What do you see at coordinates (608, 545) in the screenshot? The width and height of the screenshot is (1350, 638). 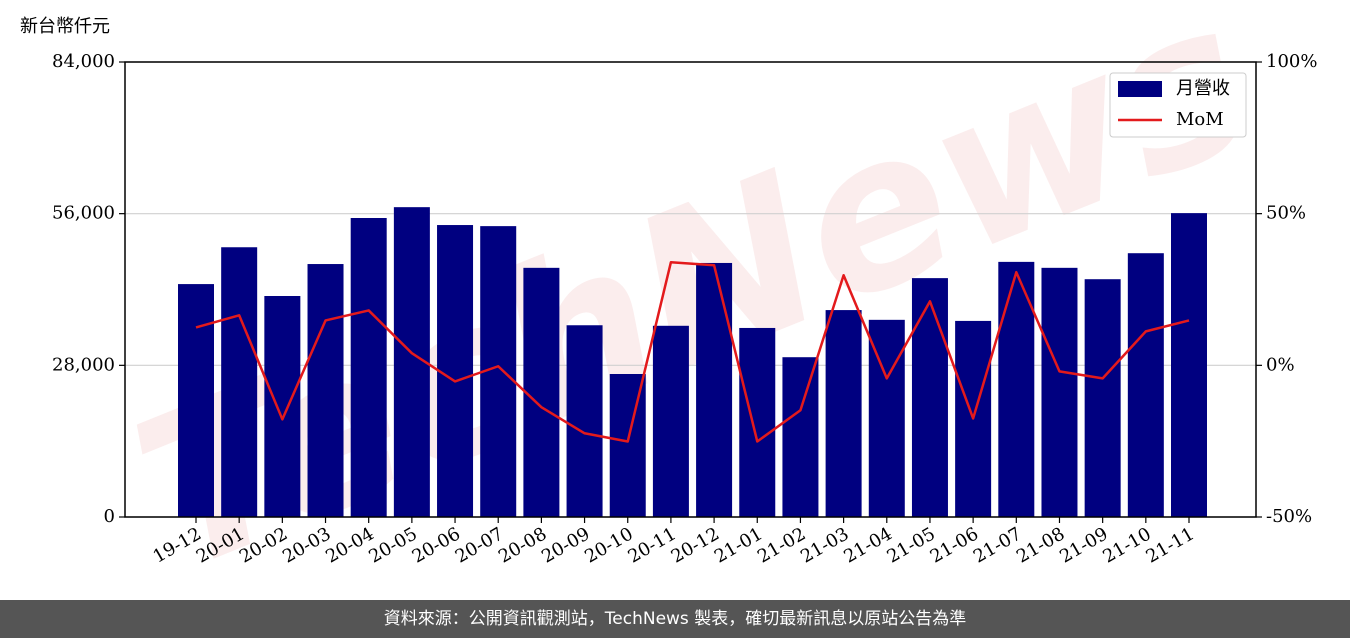 I see `x-tick-label: 20-10` at bounding box center [608, 545].